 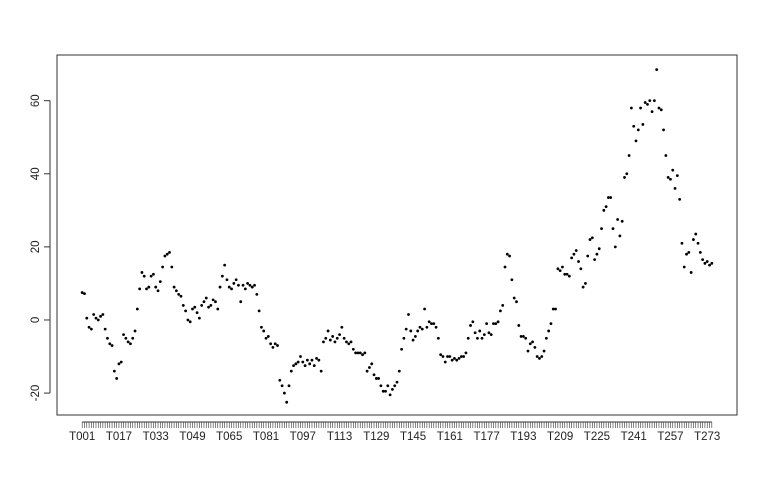 I want to click on y-tick-label: -20, so click(x=36, y=393).